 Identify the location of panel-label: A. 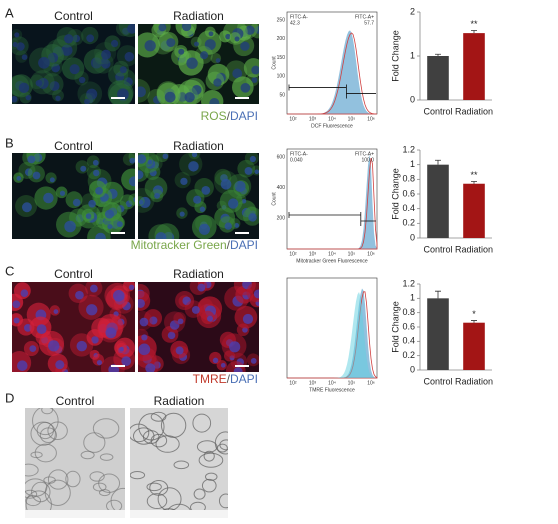
(9, 12).